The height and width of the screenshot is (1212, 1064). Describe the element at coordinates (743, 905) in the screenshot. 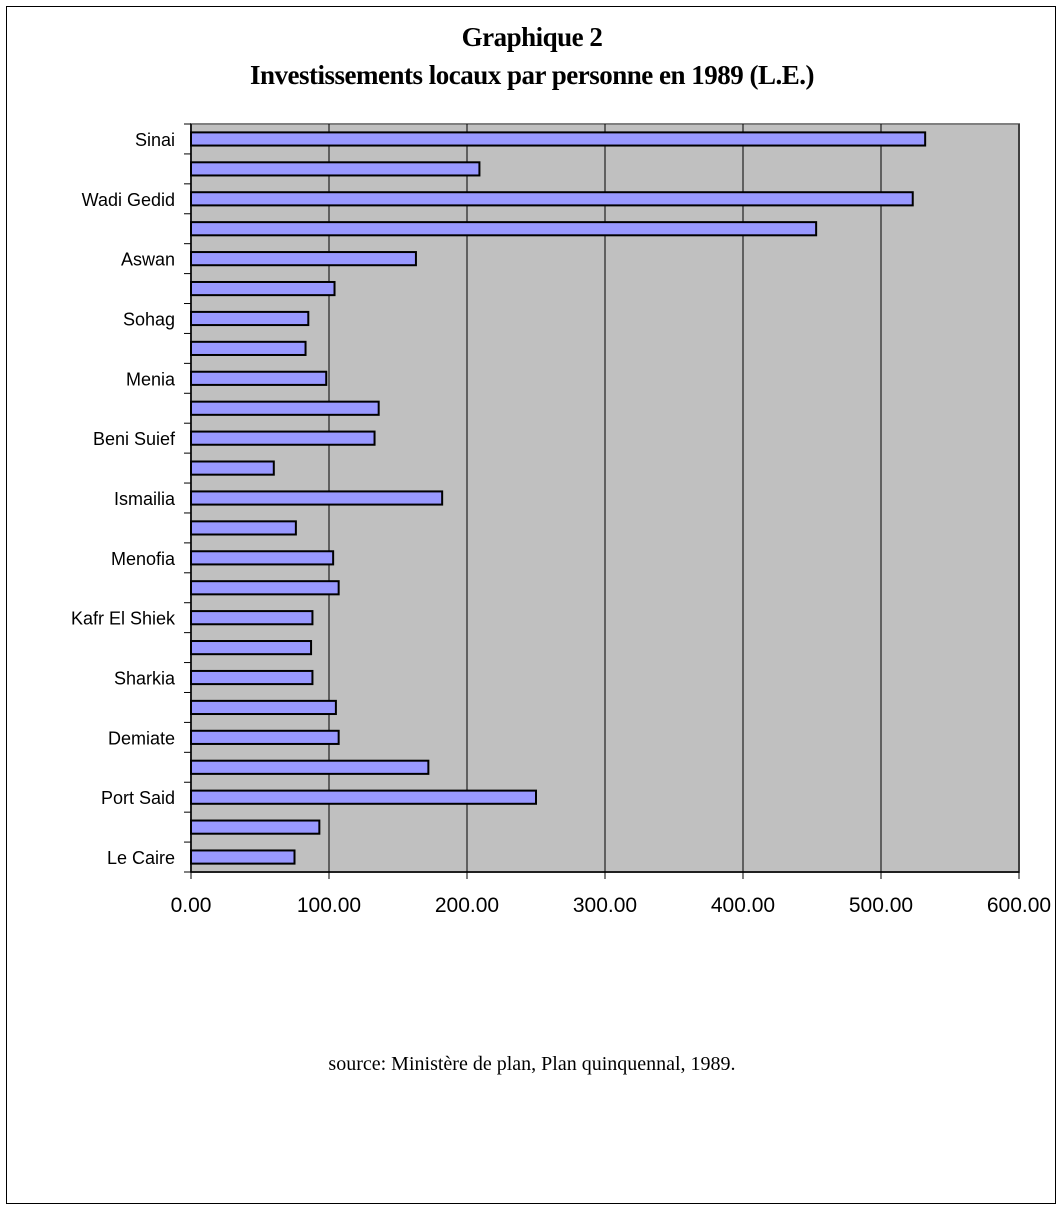

I see `x-tick-label: 400.00` at that location.